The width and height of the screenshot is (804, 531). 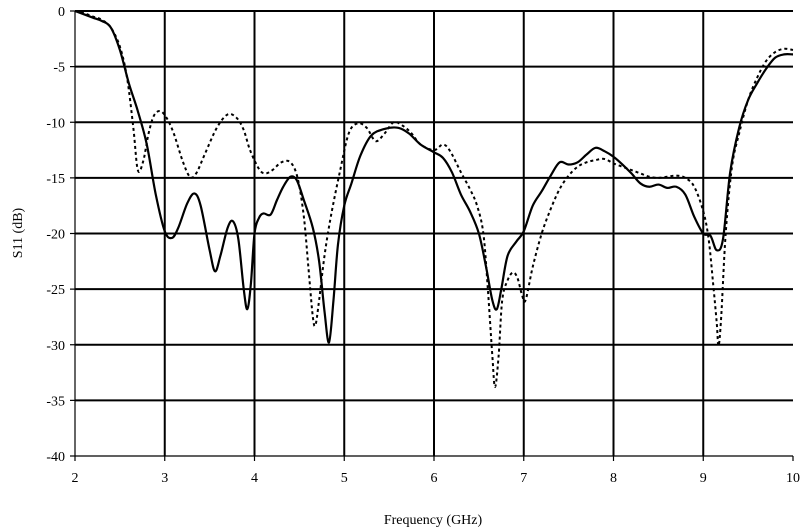 What do you see at coordinates (55, 401) in the screenshot?
I see `y-tick-label: -35` at bounding box center [55, 401].